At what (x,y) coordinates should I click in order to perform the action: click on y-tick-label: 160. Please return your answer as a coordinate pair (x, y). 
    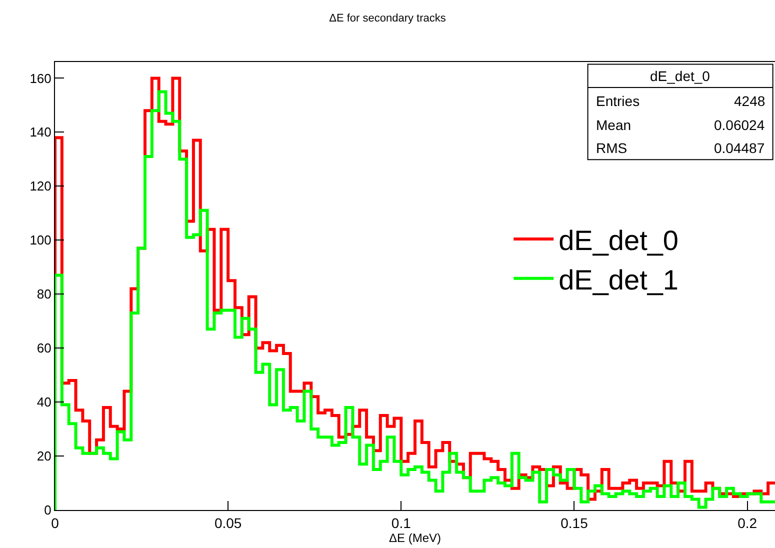
    Looking at the image, I should click on (41, 78).